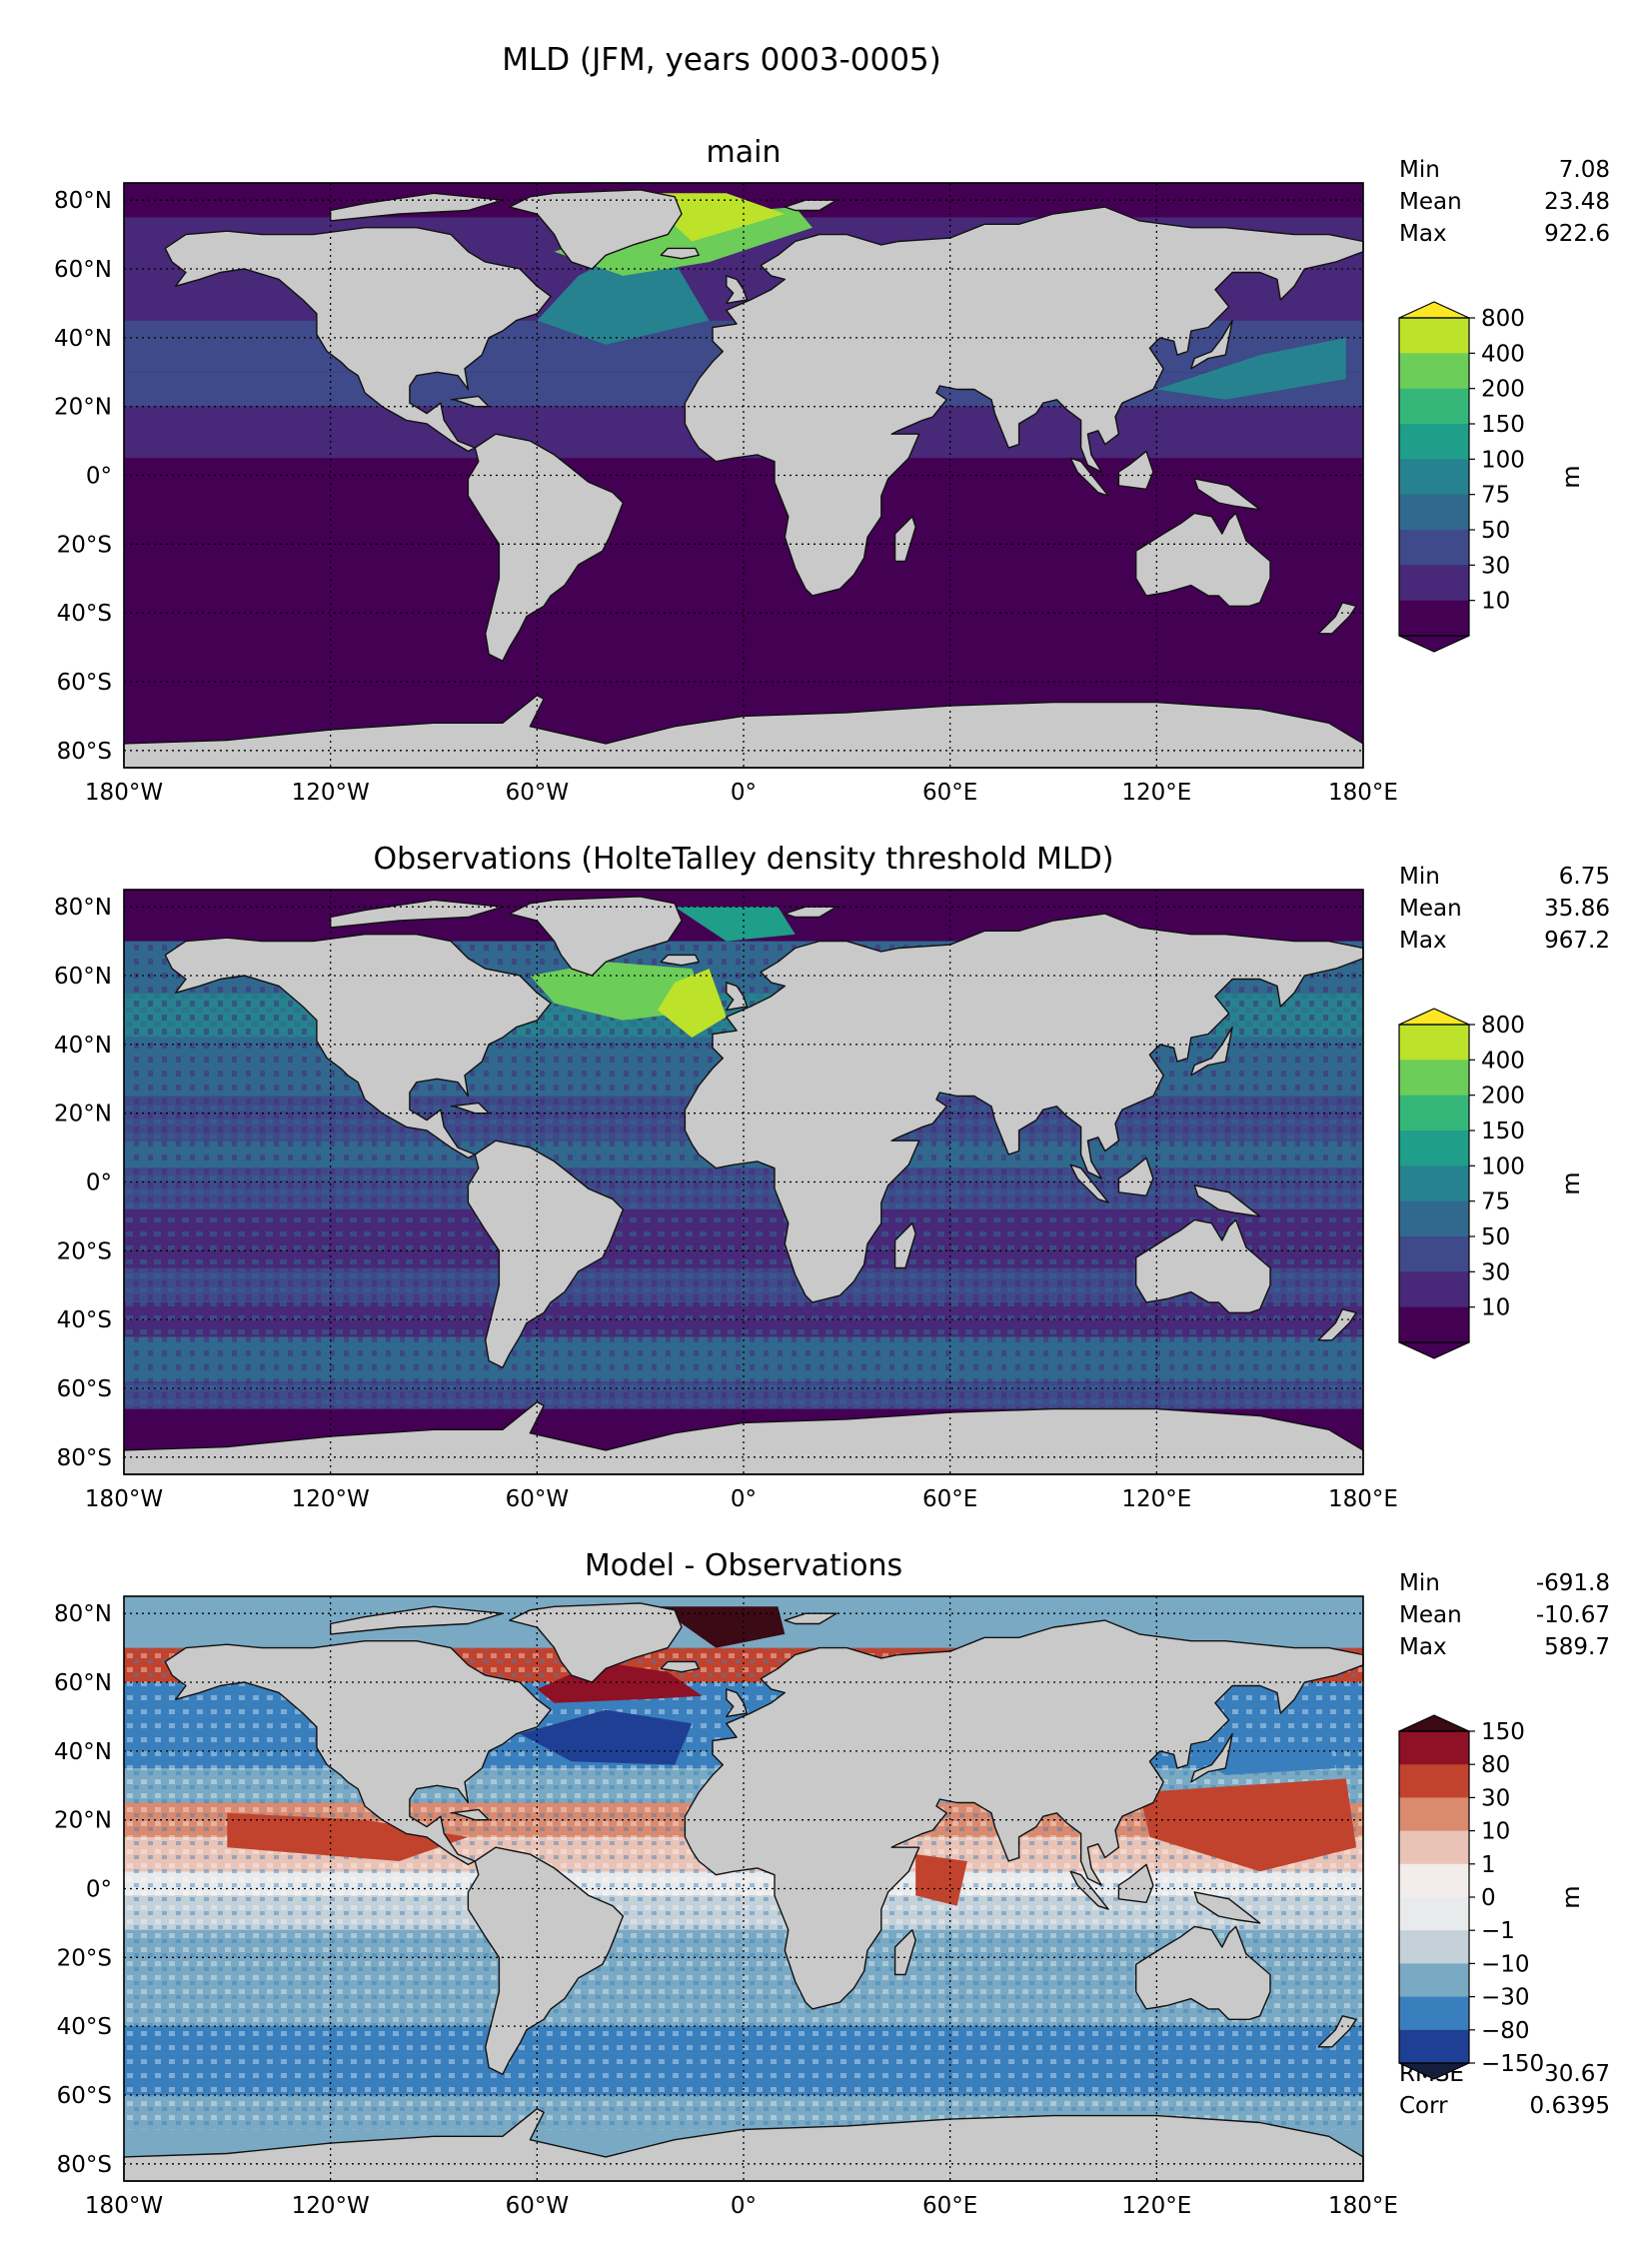  What do you see at coordinates (1363, 1499) in the screenshot?
I see `x-tick-label: 180°E` at bounding box center [1363, 1499].